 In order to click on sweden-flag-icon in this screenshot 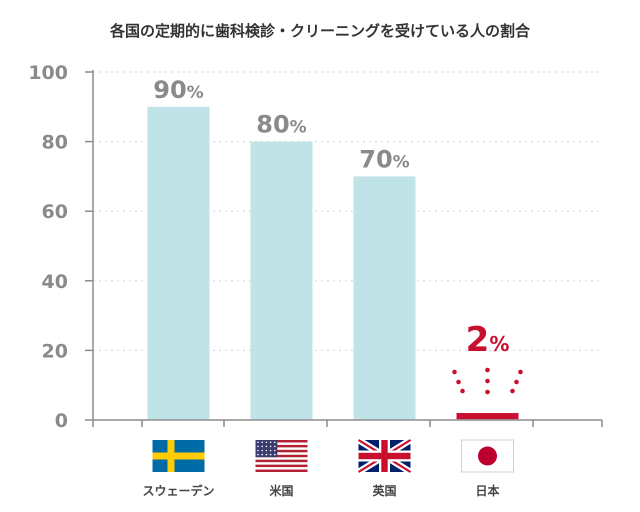, I will do `click(178, 456)`.